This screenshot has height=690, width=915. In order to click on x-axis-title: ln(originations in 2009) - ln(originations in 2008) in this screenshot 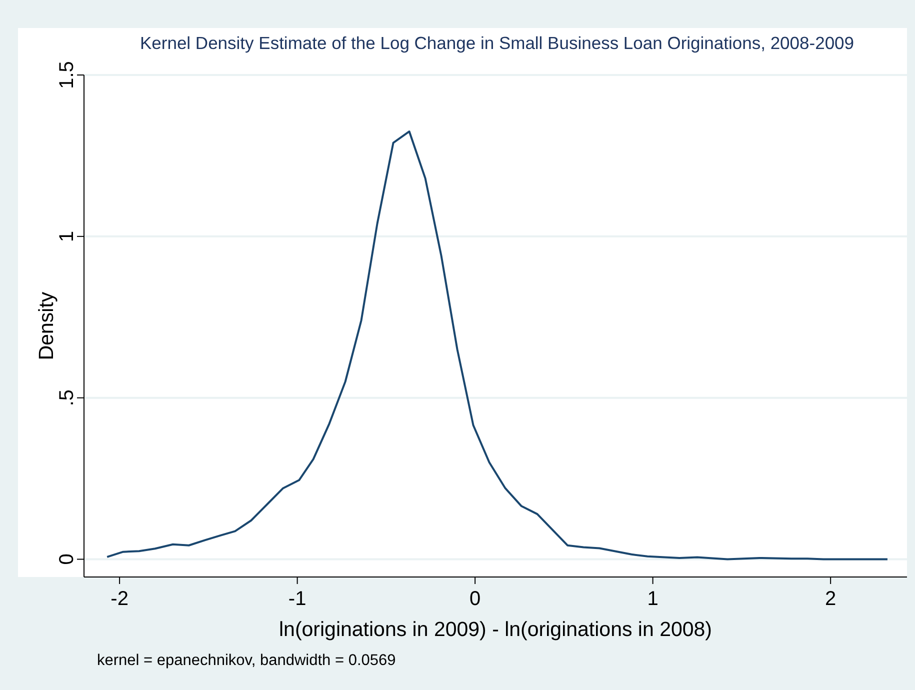, I will do `click(495, 629)`.